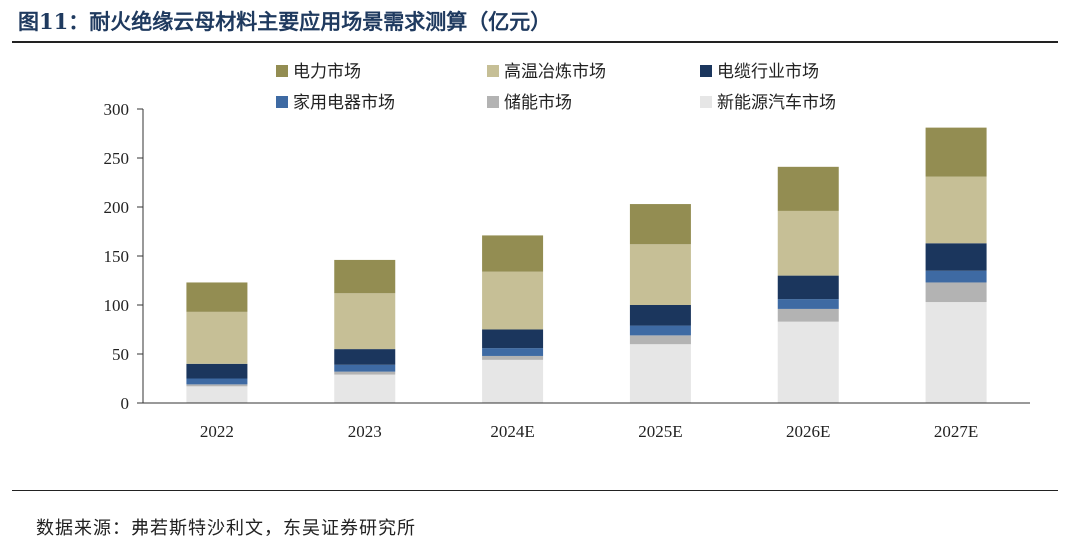 This screenshot has height=549, width=1080. What do you see at coordinates (344, 103) in the screenshot?
I see `legend-label: 家用电器市场` at bounding box center [344, 103].